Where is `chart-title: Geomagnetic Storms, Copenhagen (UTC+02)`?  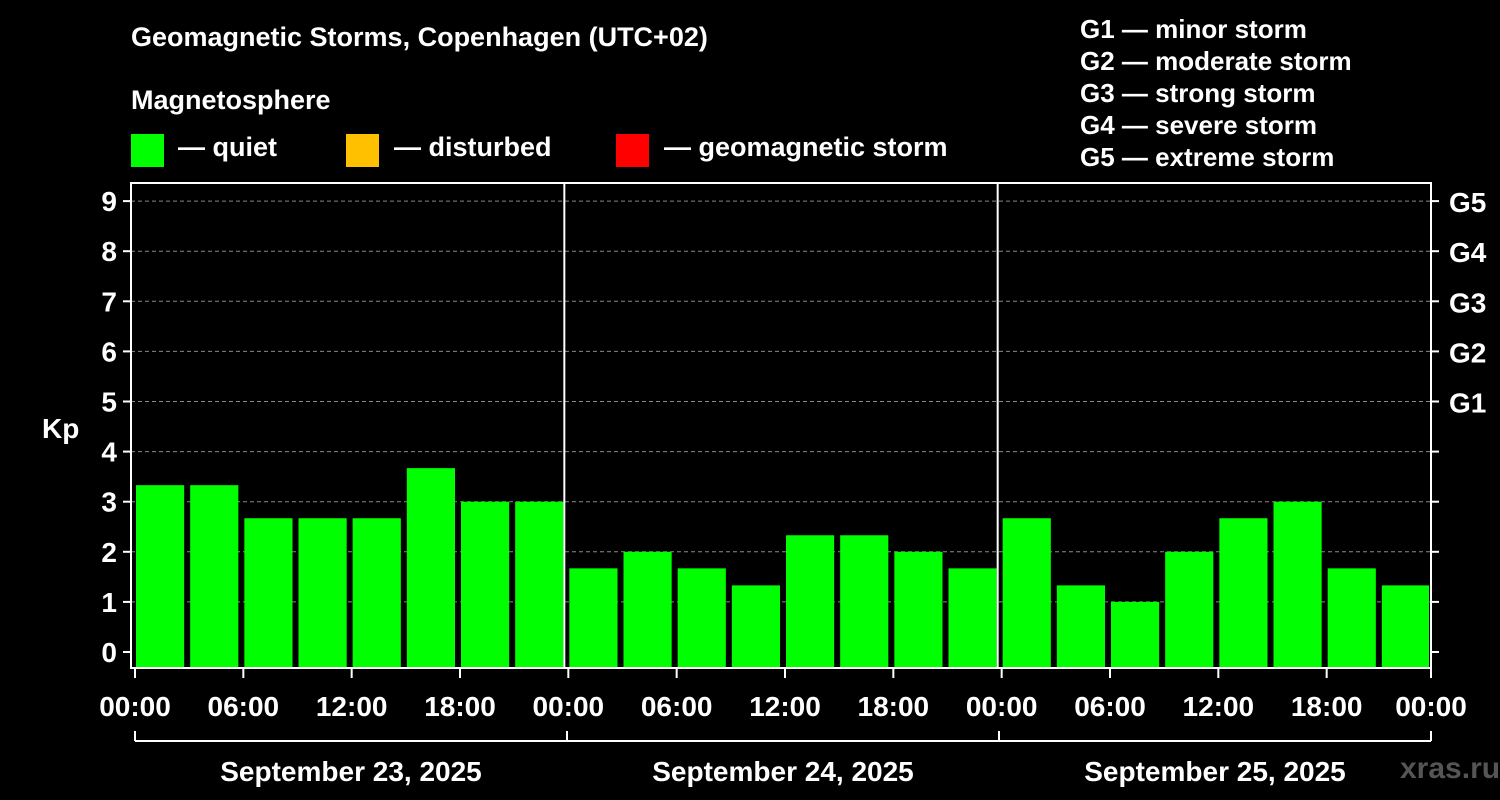
chart-title: Geomagnetic Storms, Copenhagen (UTC+02) is located at coordinates (419, 37).